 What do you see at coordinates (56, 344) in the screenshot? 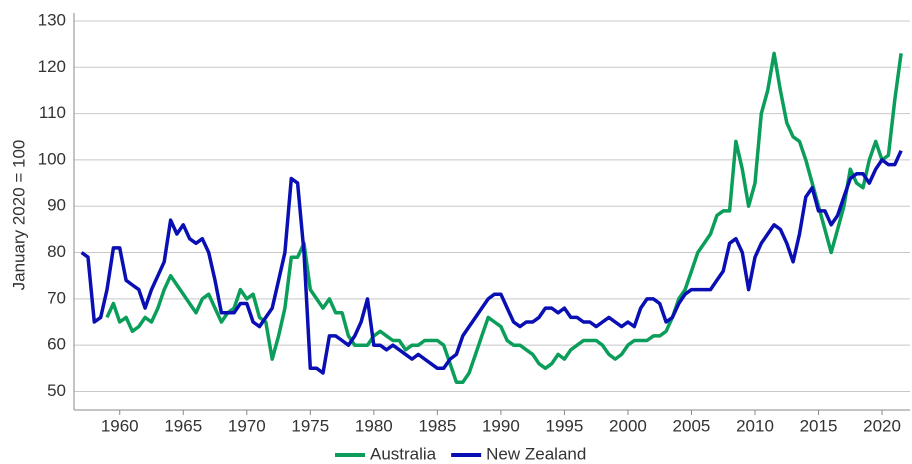
I see `y-tick-label: 60` at bounding box center [56, 344].